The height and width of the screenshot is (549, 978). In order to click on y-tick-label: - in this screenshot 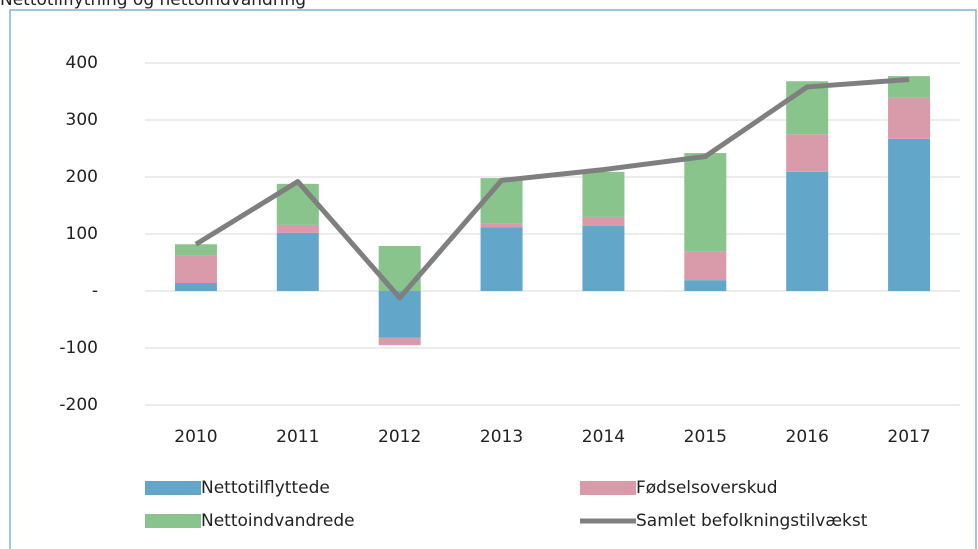, I will do `click(95, 291)`.